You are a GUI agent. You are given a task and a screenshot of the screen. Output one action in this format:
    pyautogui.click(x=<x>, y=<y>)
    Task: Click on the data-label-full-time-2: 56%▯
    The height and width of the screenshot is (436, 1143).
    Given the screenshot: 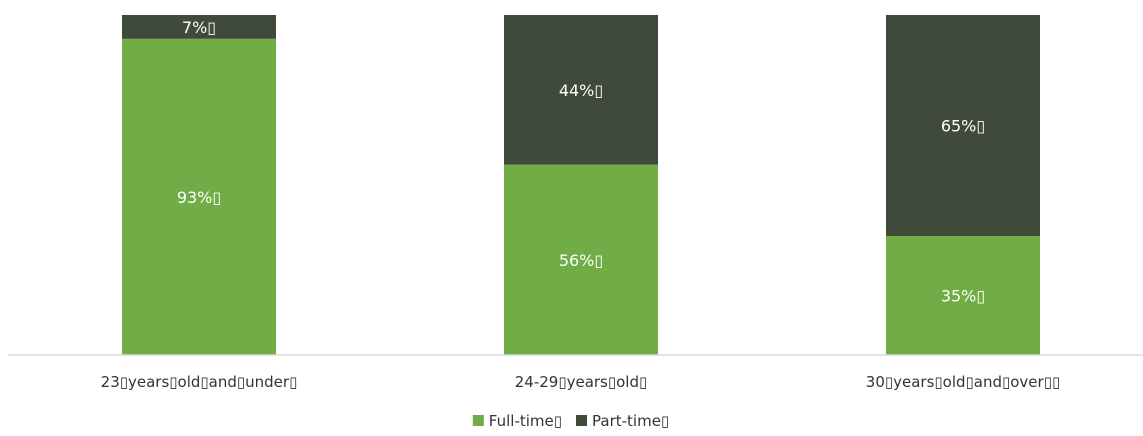 What is the action you would take?
    pyautogui.click(x=581, y=260)
    